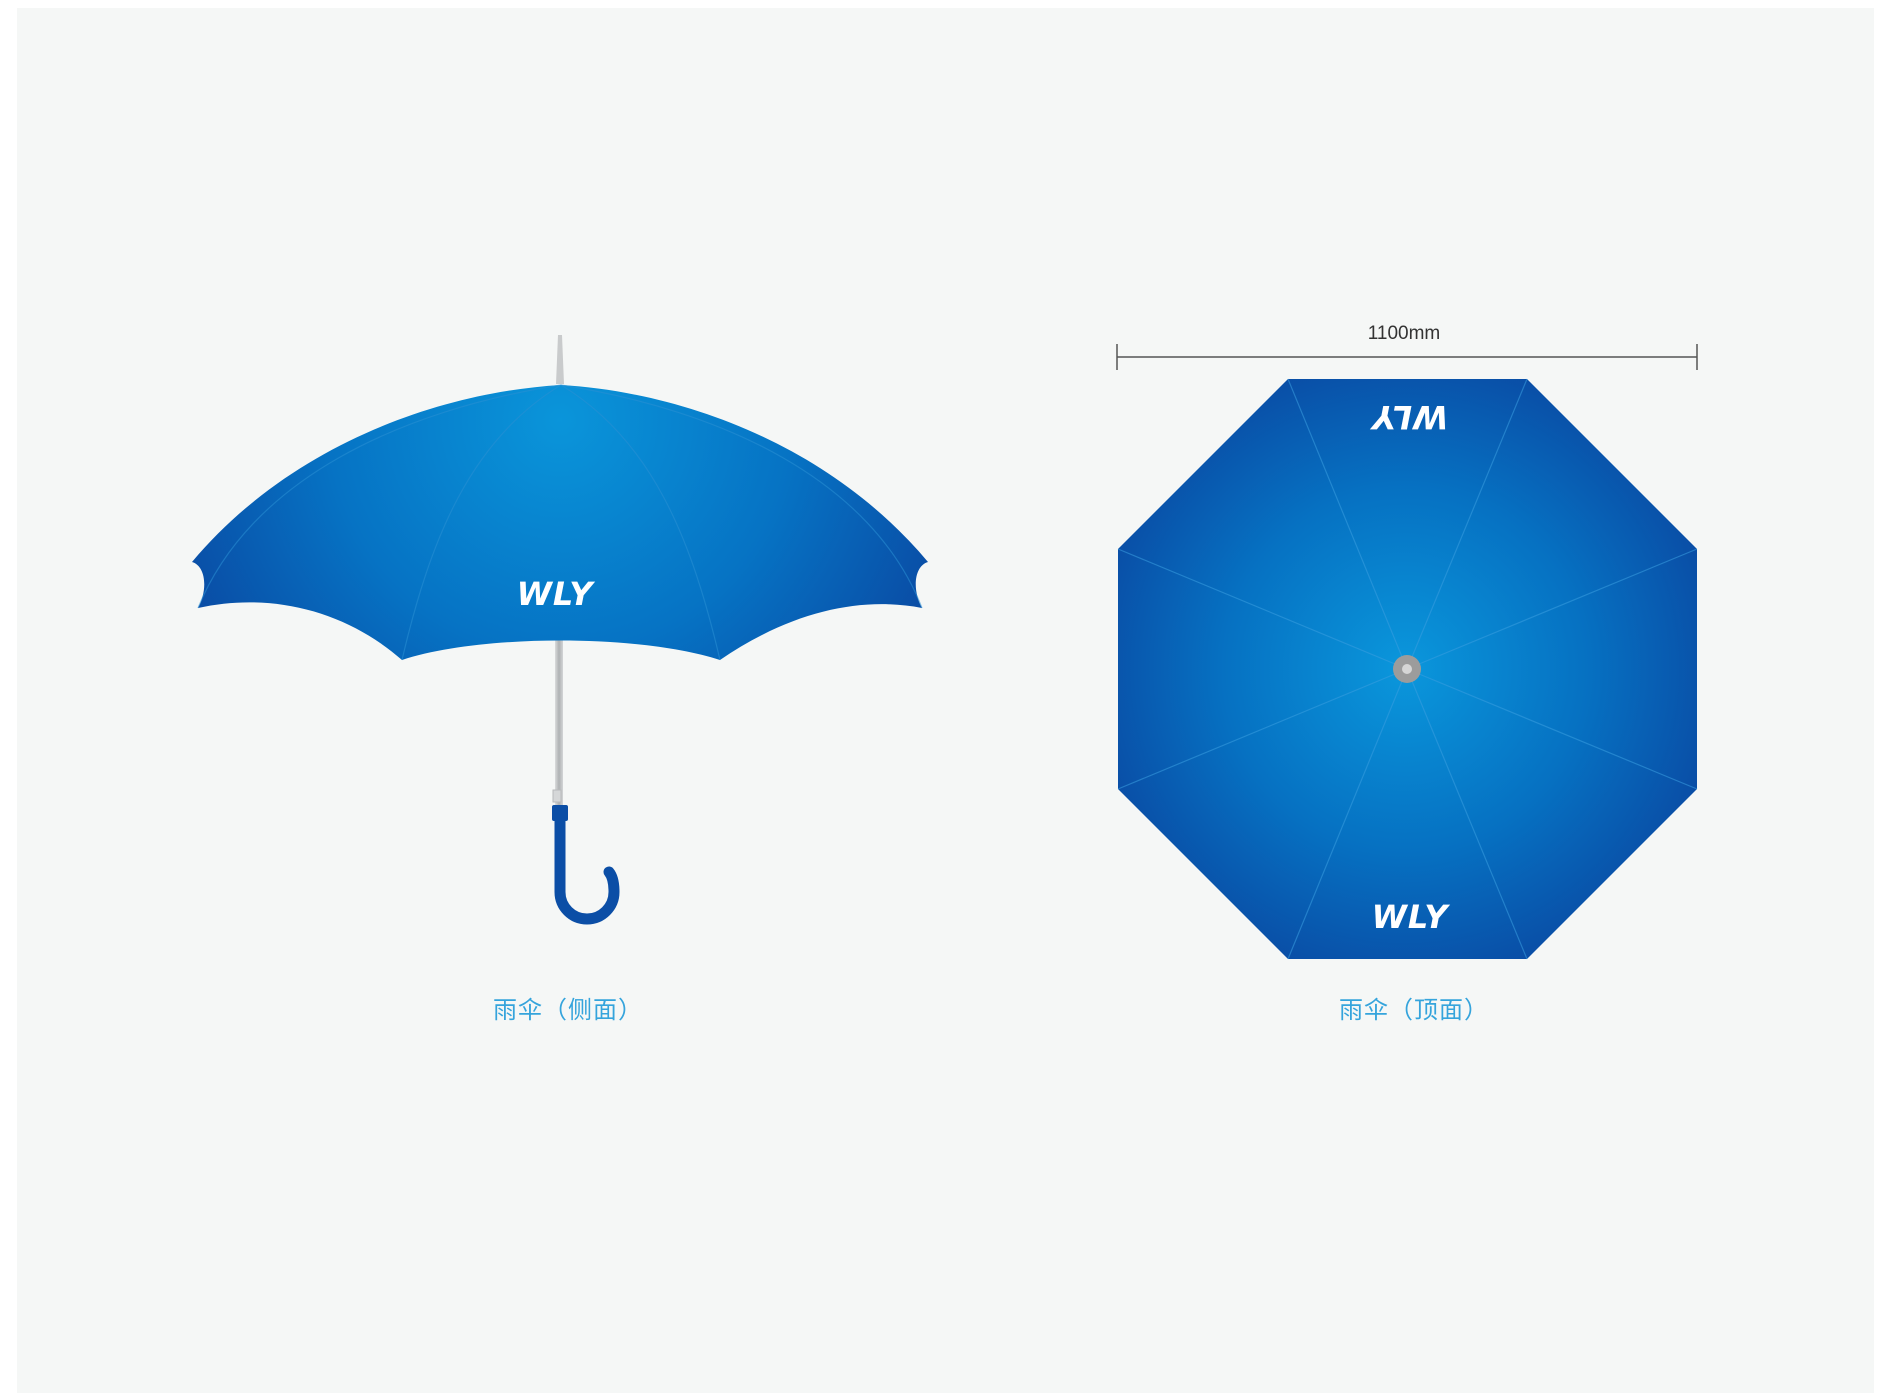 This screenshot has width=1888, height=1393. What do you see at coordinates (1414, 1010) in the screenshot?
I see `top-view-caption: 雨伞（顶面）` at bounding box center [1414, 1010].